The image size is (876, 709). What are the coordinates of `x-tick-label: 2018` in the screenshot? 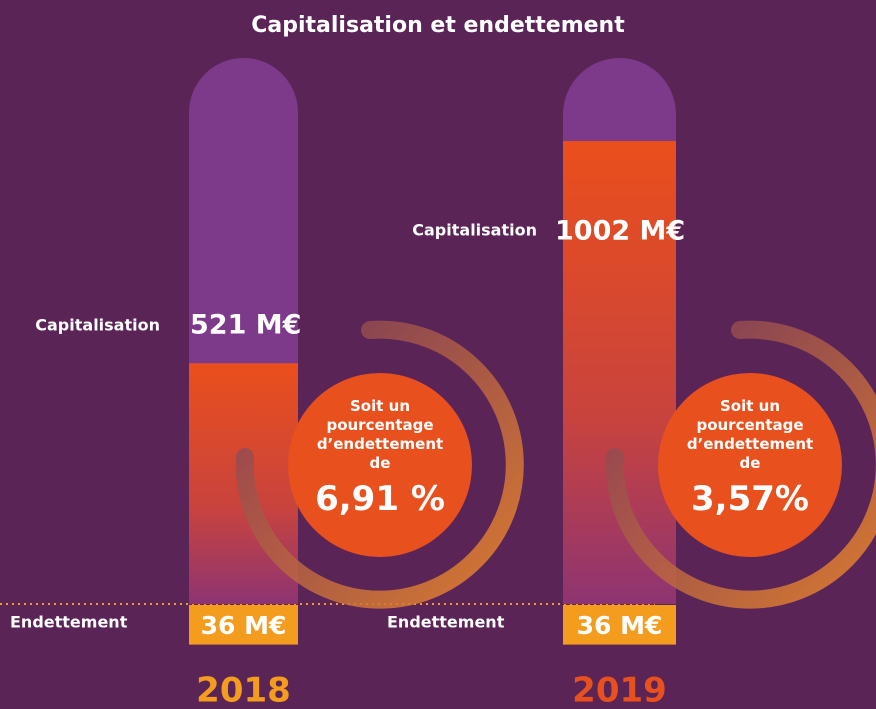 It's located at (243, 690).